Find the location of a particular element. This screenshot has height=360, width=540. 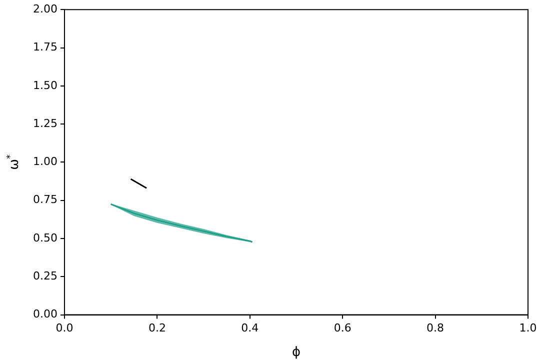

y-tick-label: 0.75 is located at coordinates (45, 199).